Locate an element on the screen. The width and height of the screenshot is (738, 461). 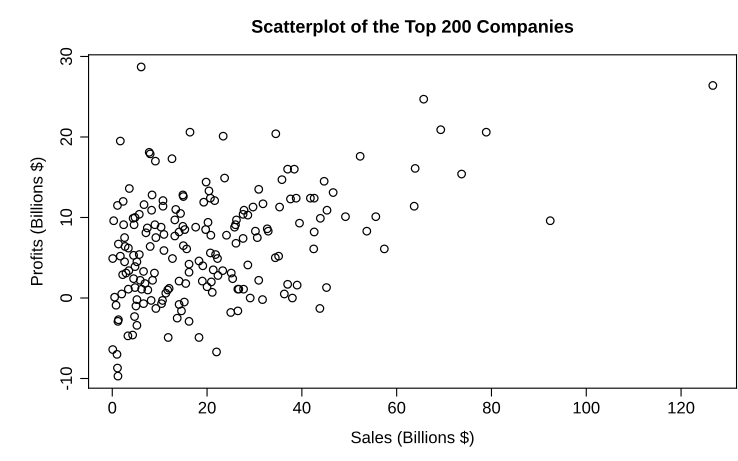
x-tick-label: 80 is located at coordinates (491, 408).